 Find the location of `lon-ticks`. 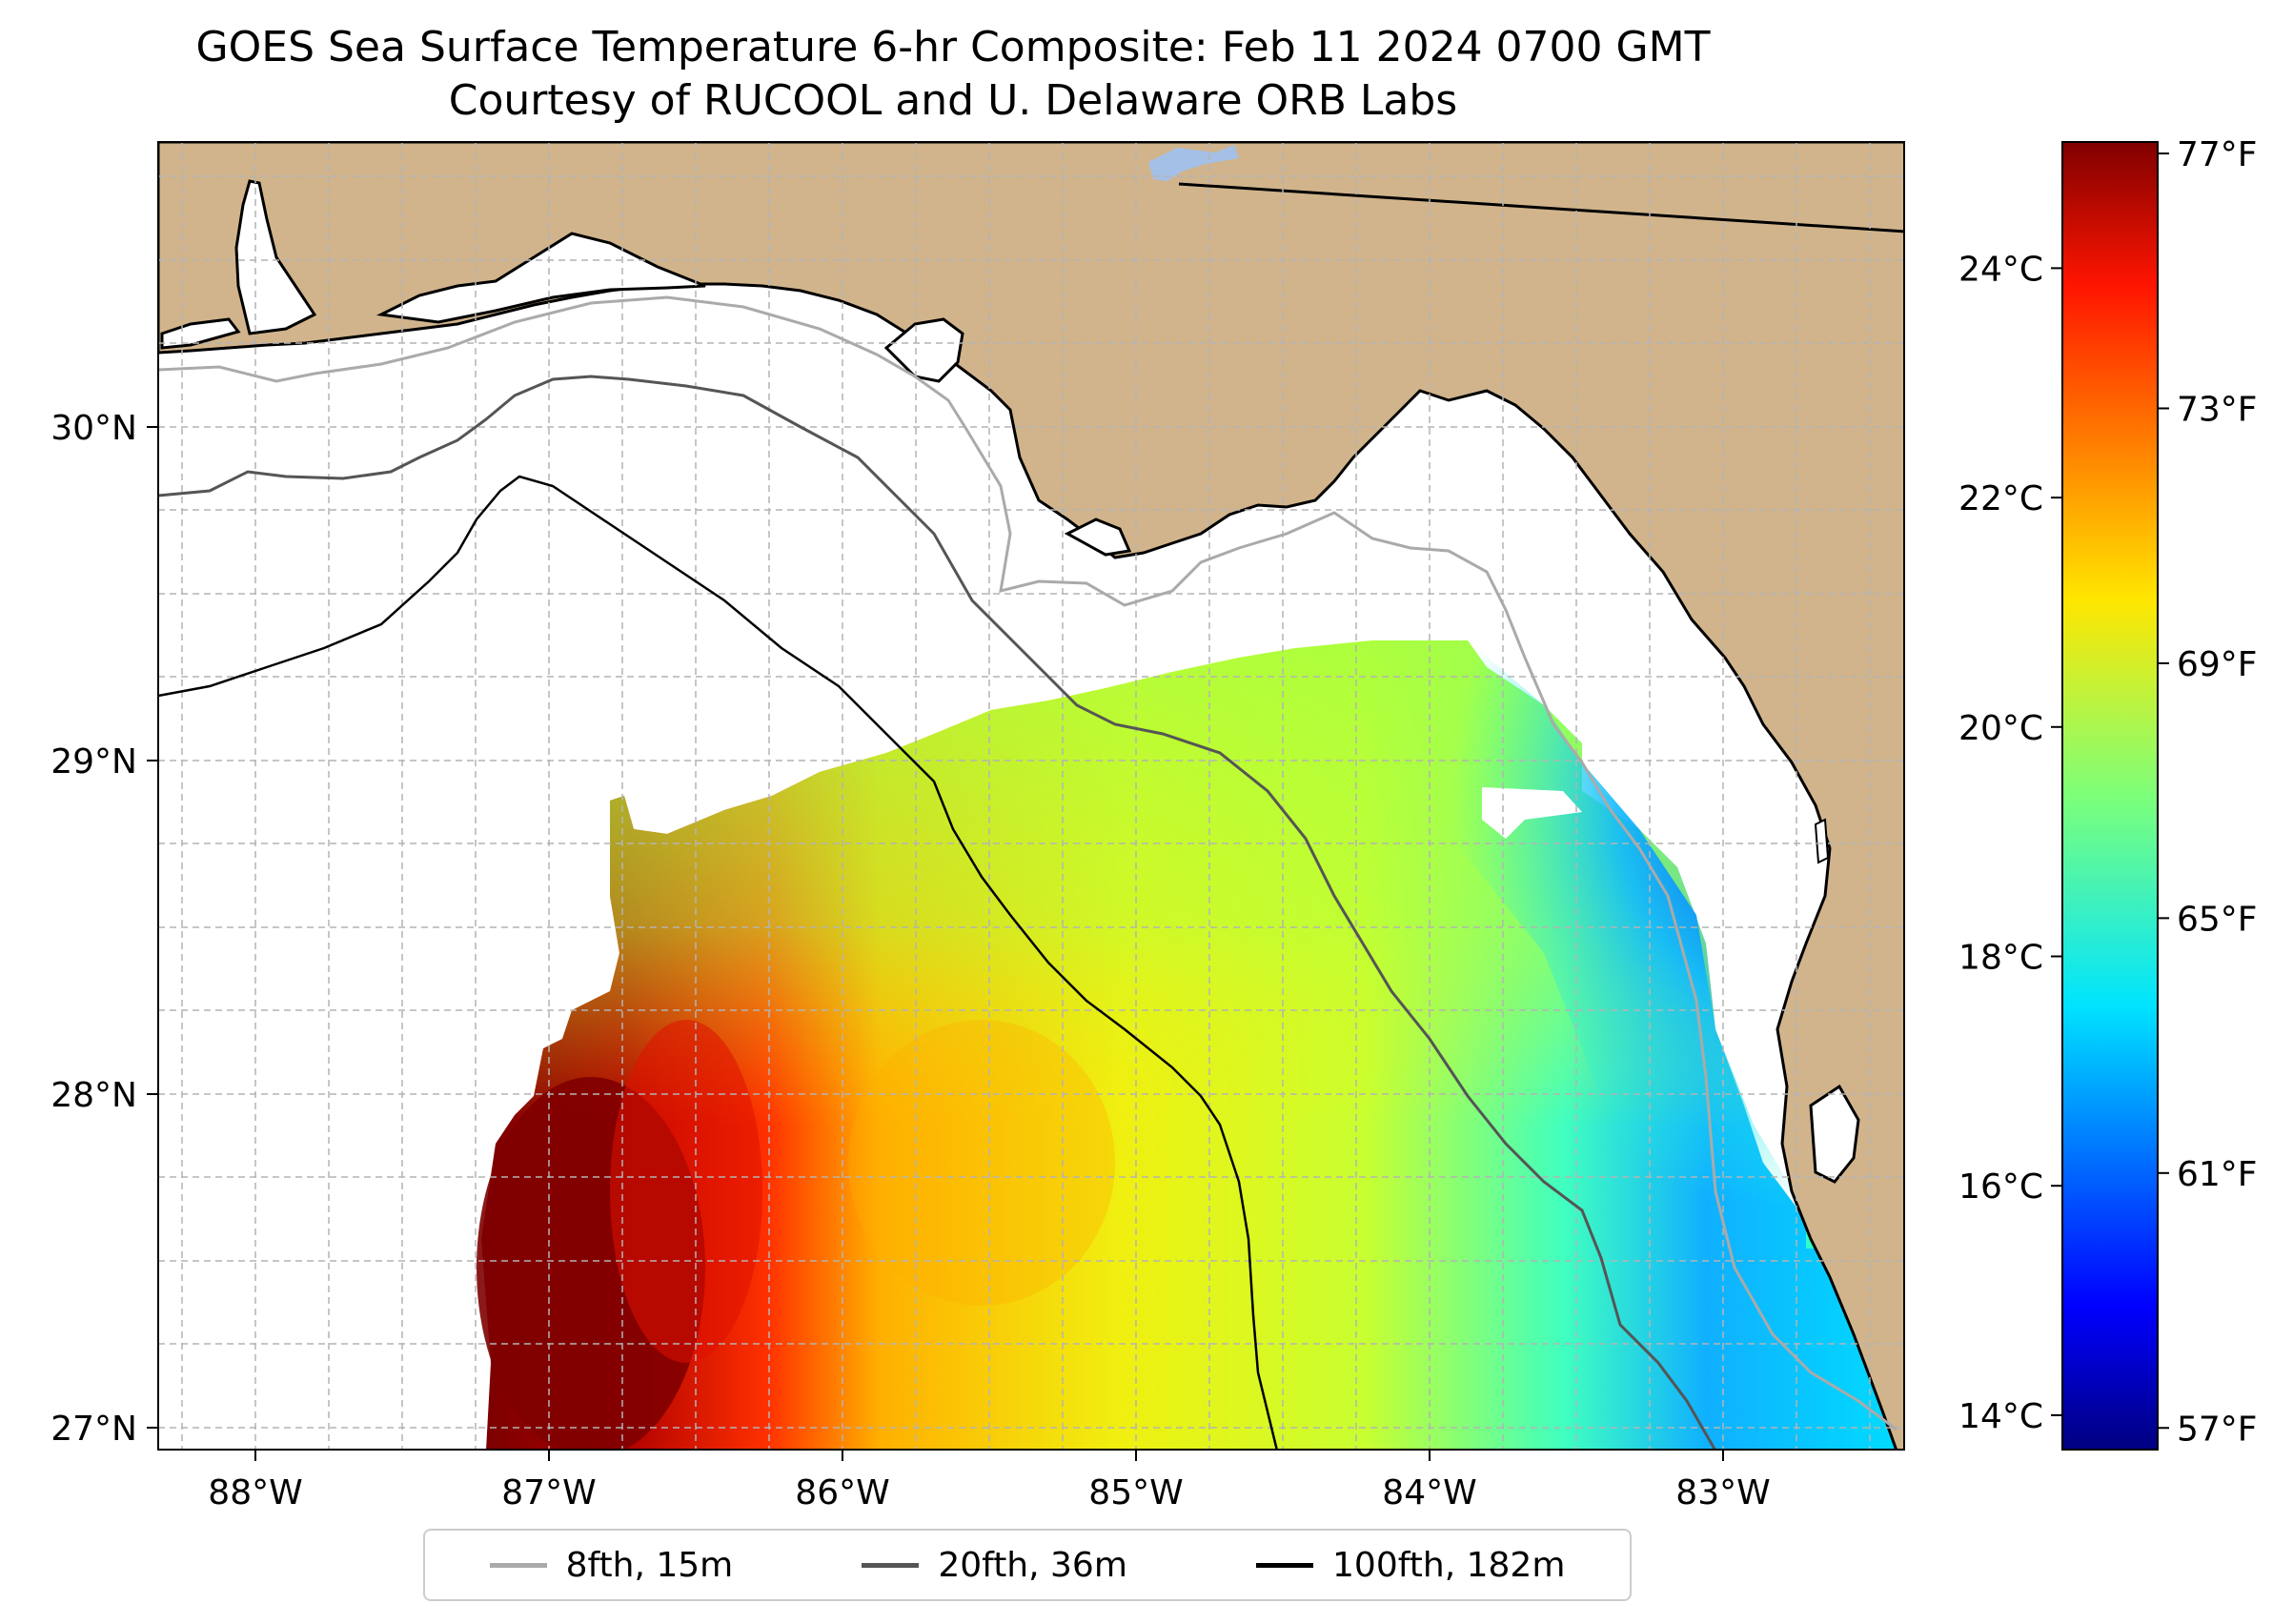

lon-ticks is located at coordinates (989, 1455).